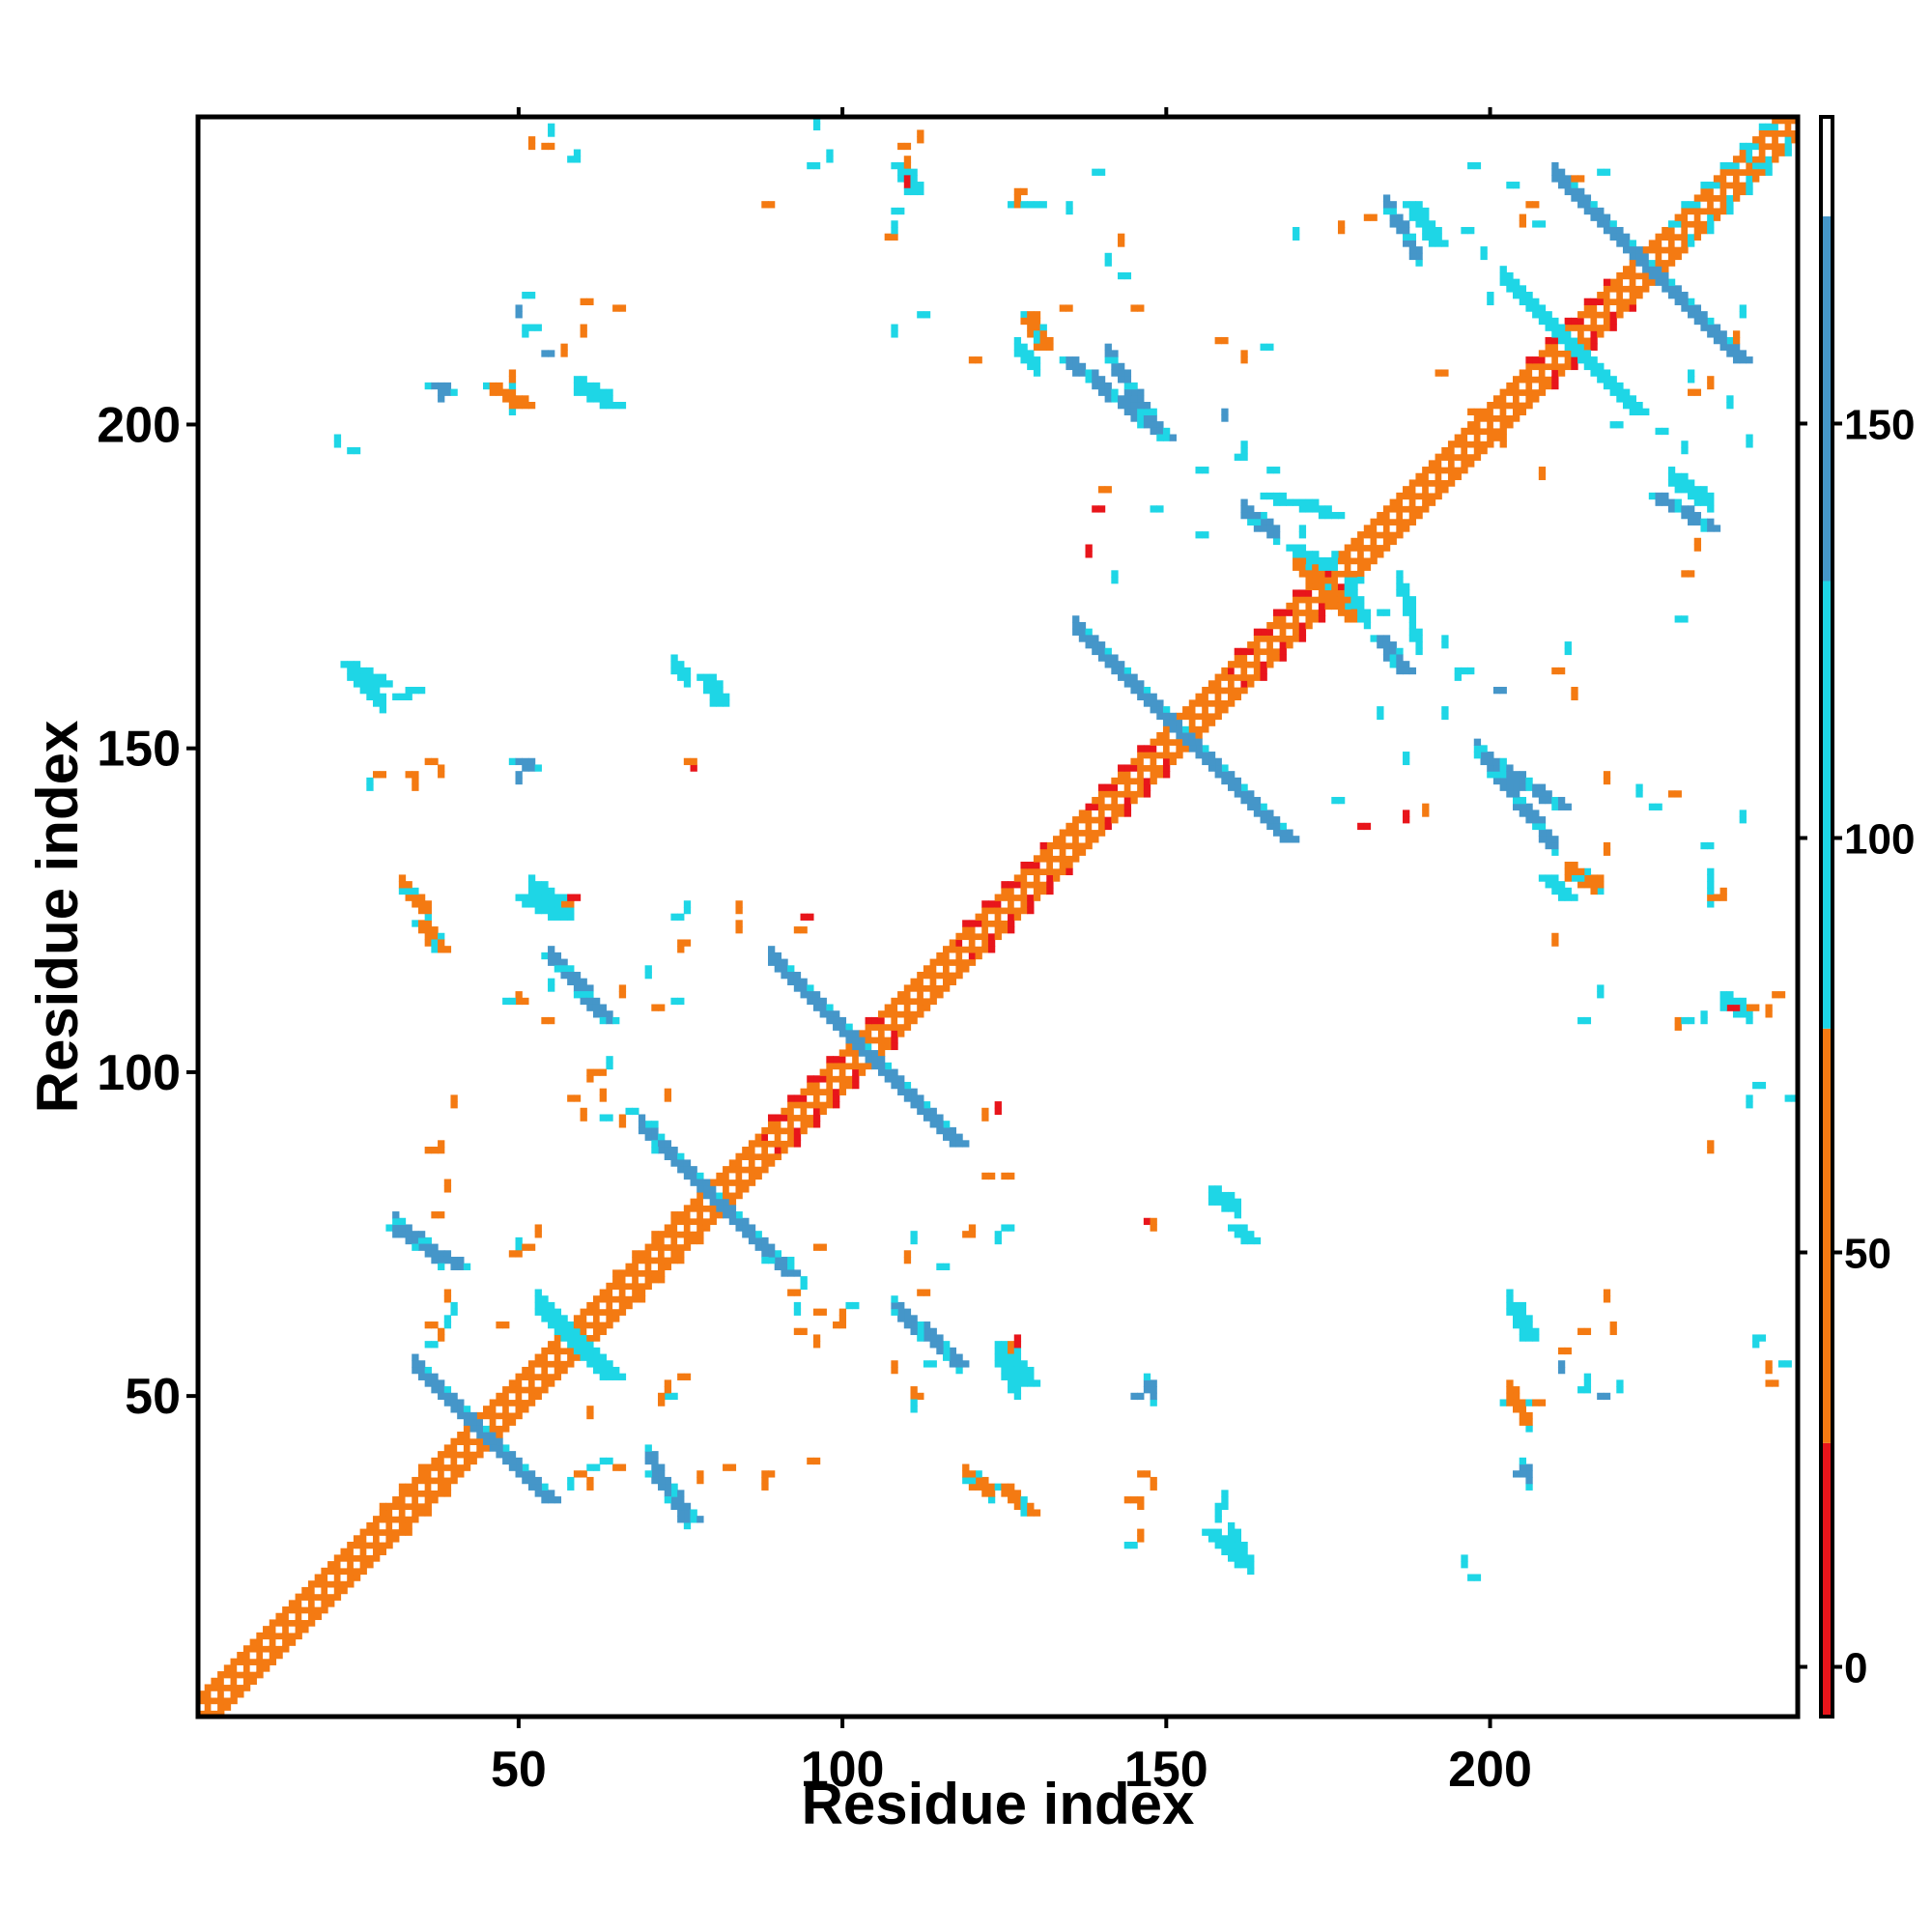  What do you see at coordinates (1827, 166) in the screenshot?
I see `colorbar-band` at bounding box center [1827, 166].